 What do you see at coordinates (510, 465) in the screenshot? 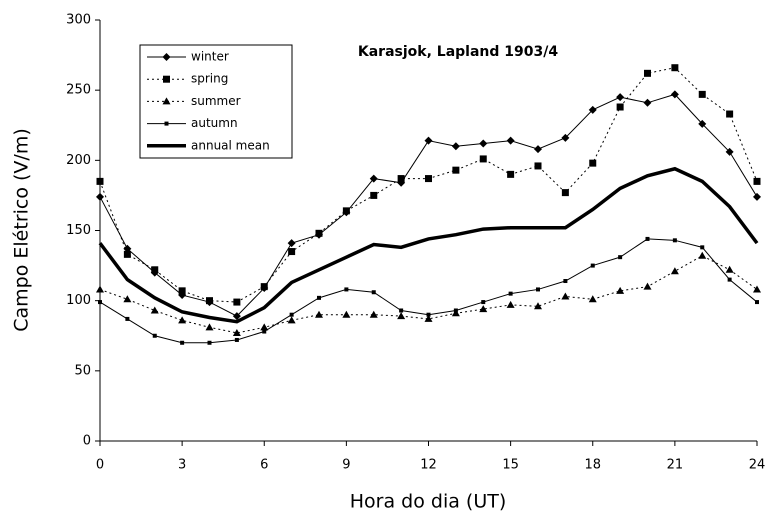
I see `x-tick-label: 15` at bounding box center [510, 465].